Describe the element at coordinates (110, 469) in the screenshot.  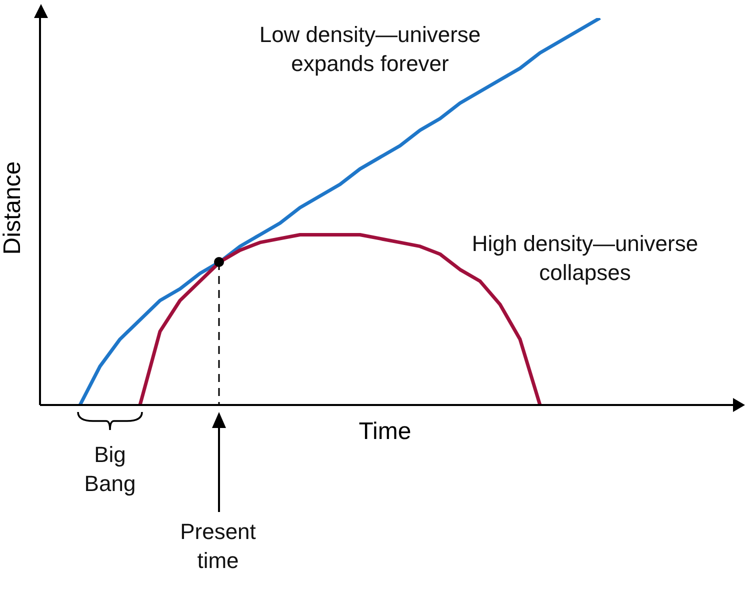
I see `text: Big Bang` at that location.